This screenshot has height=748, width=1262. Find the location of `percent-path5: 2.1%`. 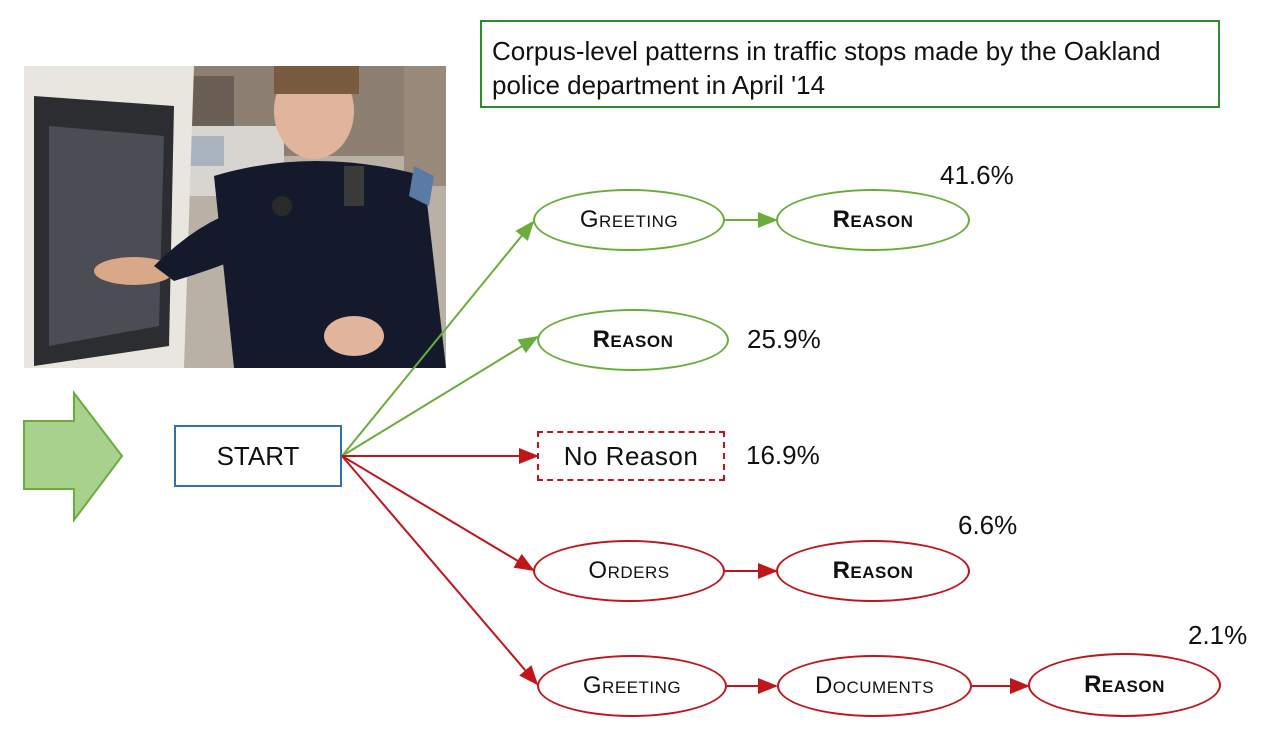

percent-path5: 2.1% is located at coordinates (1218, 635).